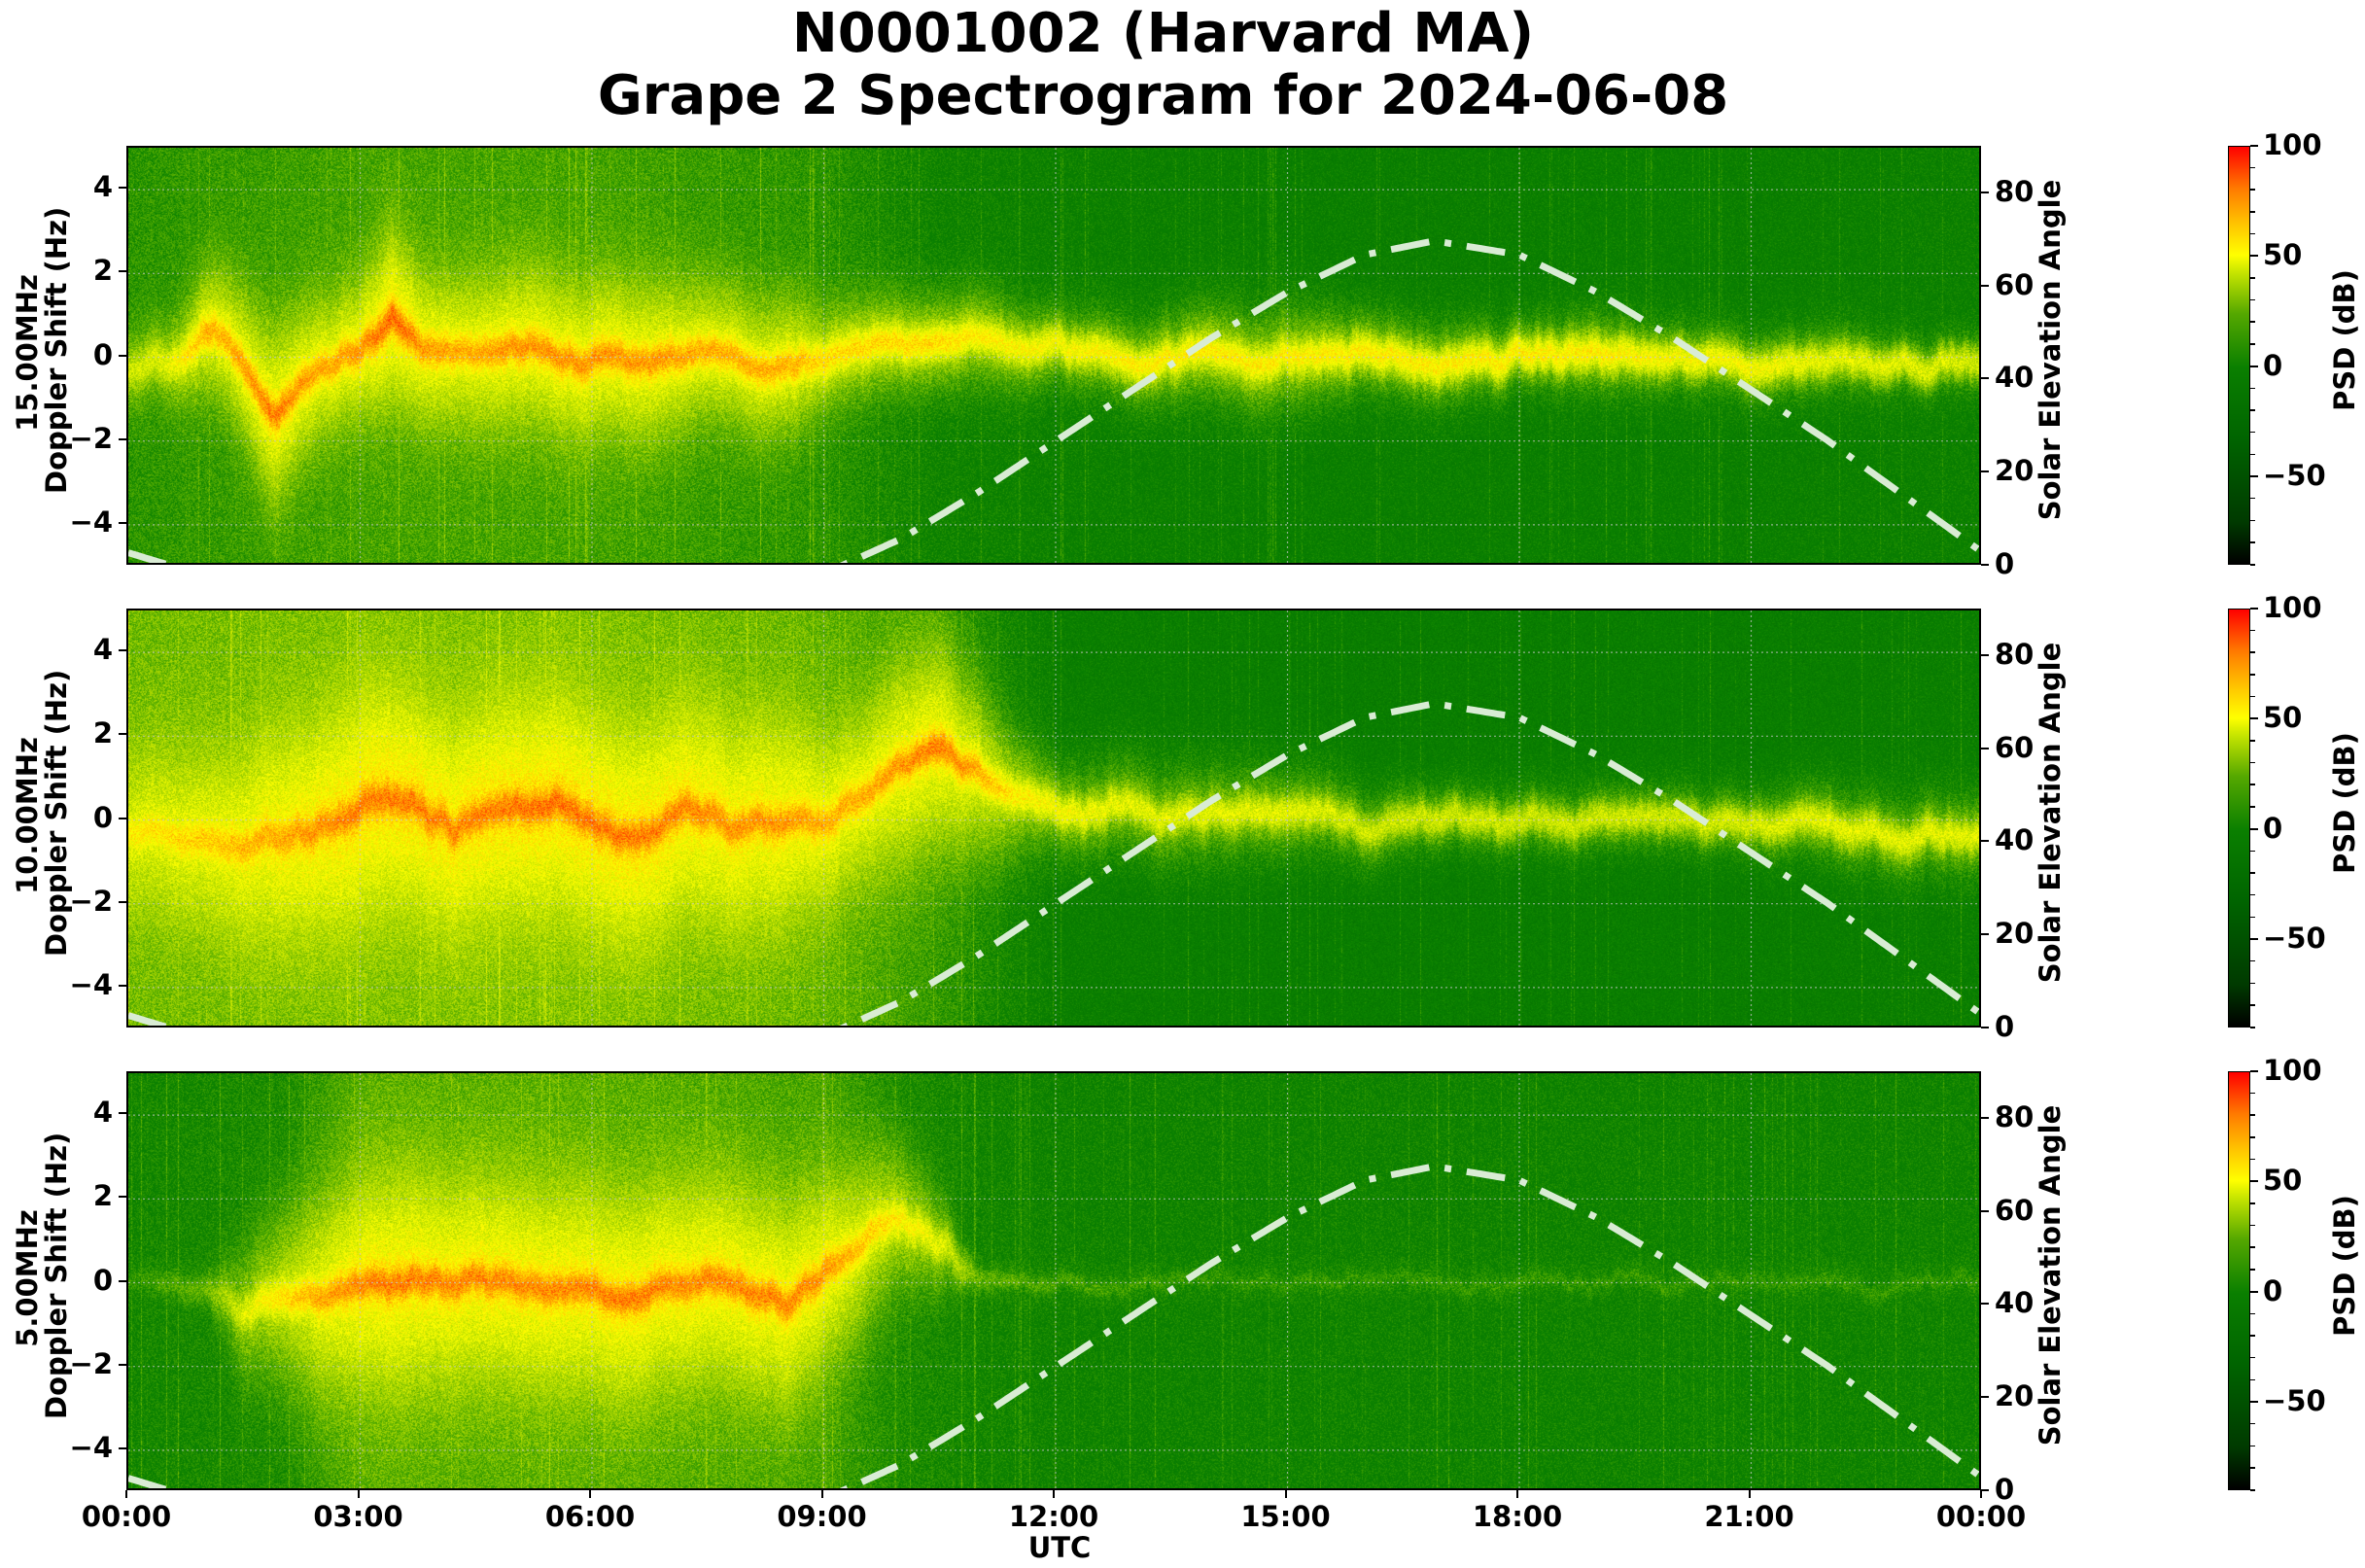  What do you see at coordinates (2015, 1116) in the screenshot?
I see `y2-tick-label: 80` at bounding box center [2015, 1116].